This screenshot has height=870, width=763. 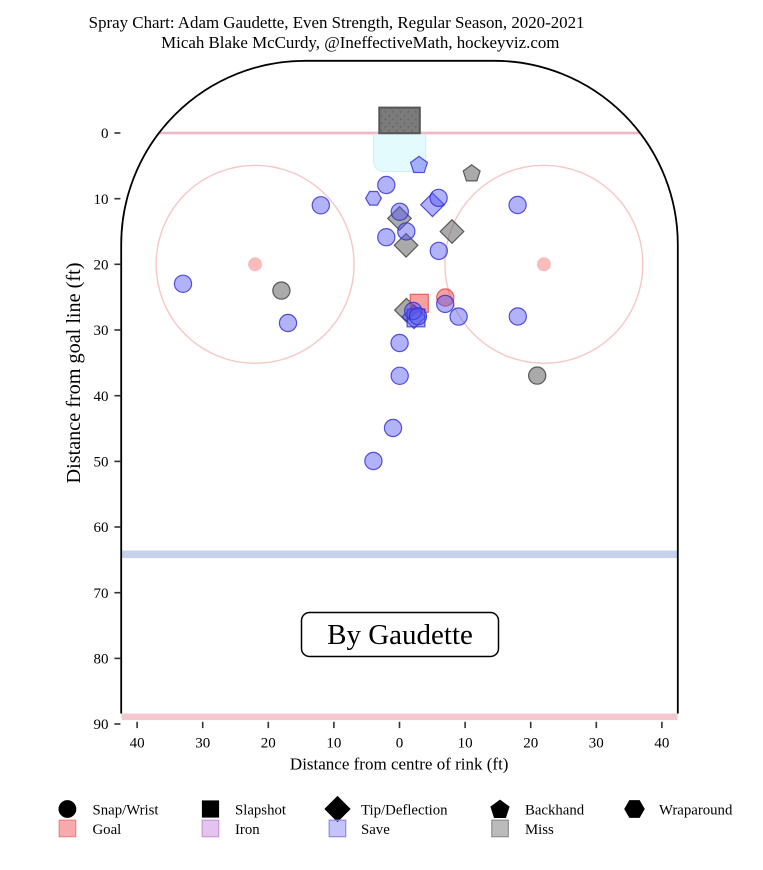 What do you see at coordinates (126, 810) in the screenshot?
I see `svg-text: Snap/Wrist` at bounding box center [126, 810].